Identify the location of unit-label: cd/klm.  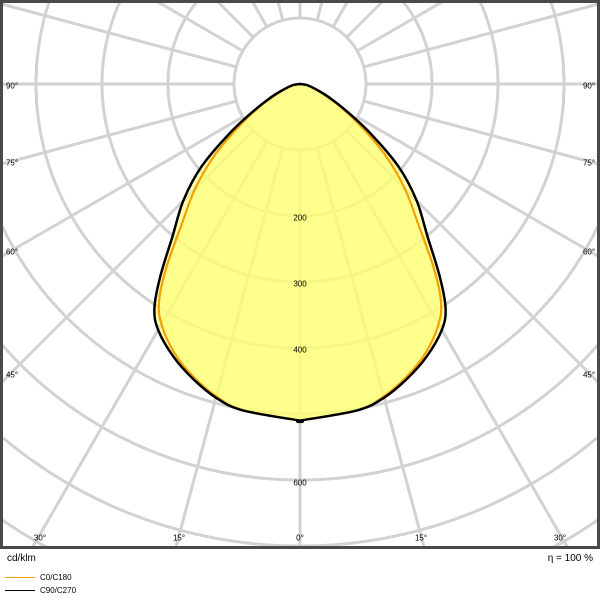
(21, 558).